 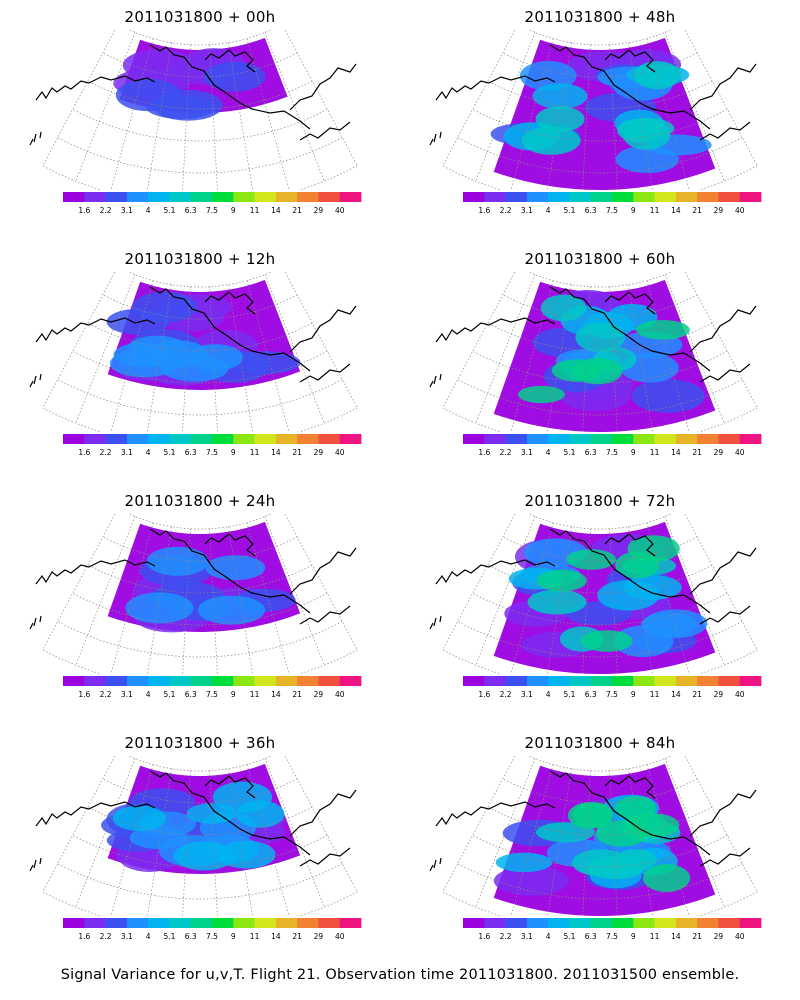 What do you see at coordinates (200, 17) in the screenshot?
I see `panel-title: 2011031800 + 00h` at bounding box center [200, 17].